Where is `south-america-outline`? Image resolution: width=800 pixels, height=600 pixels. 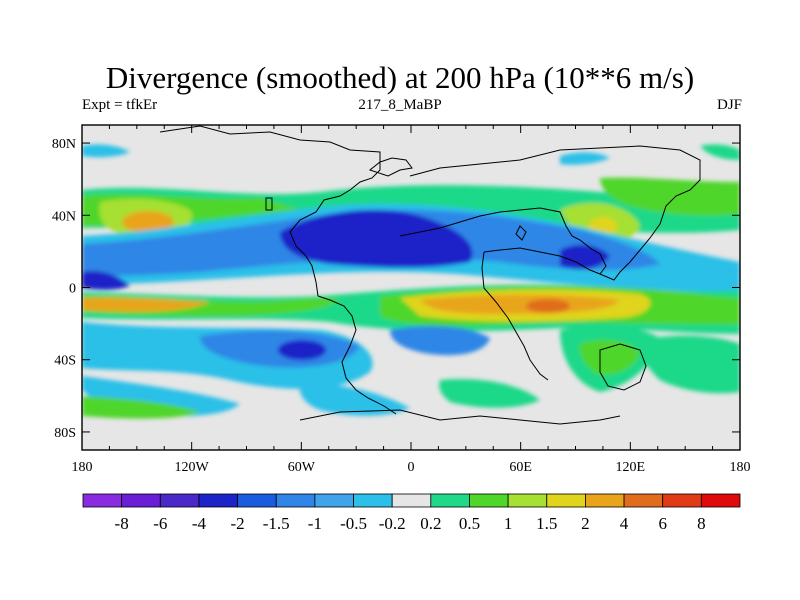
south-america-outline is located at coordinates (357, 355).